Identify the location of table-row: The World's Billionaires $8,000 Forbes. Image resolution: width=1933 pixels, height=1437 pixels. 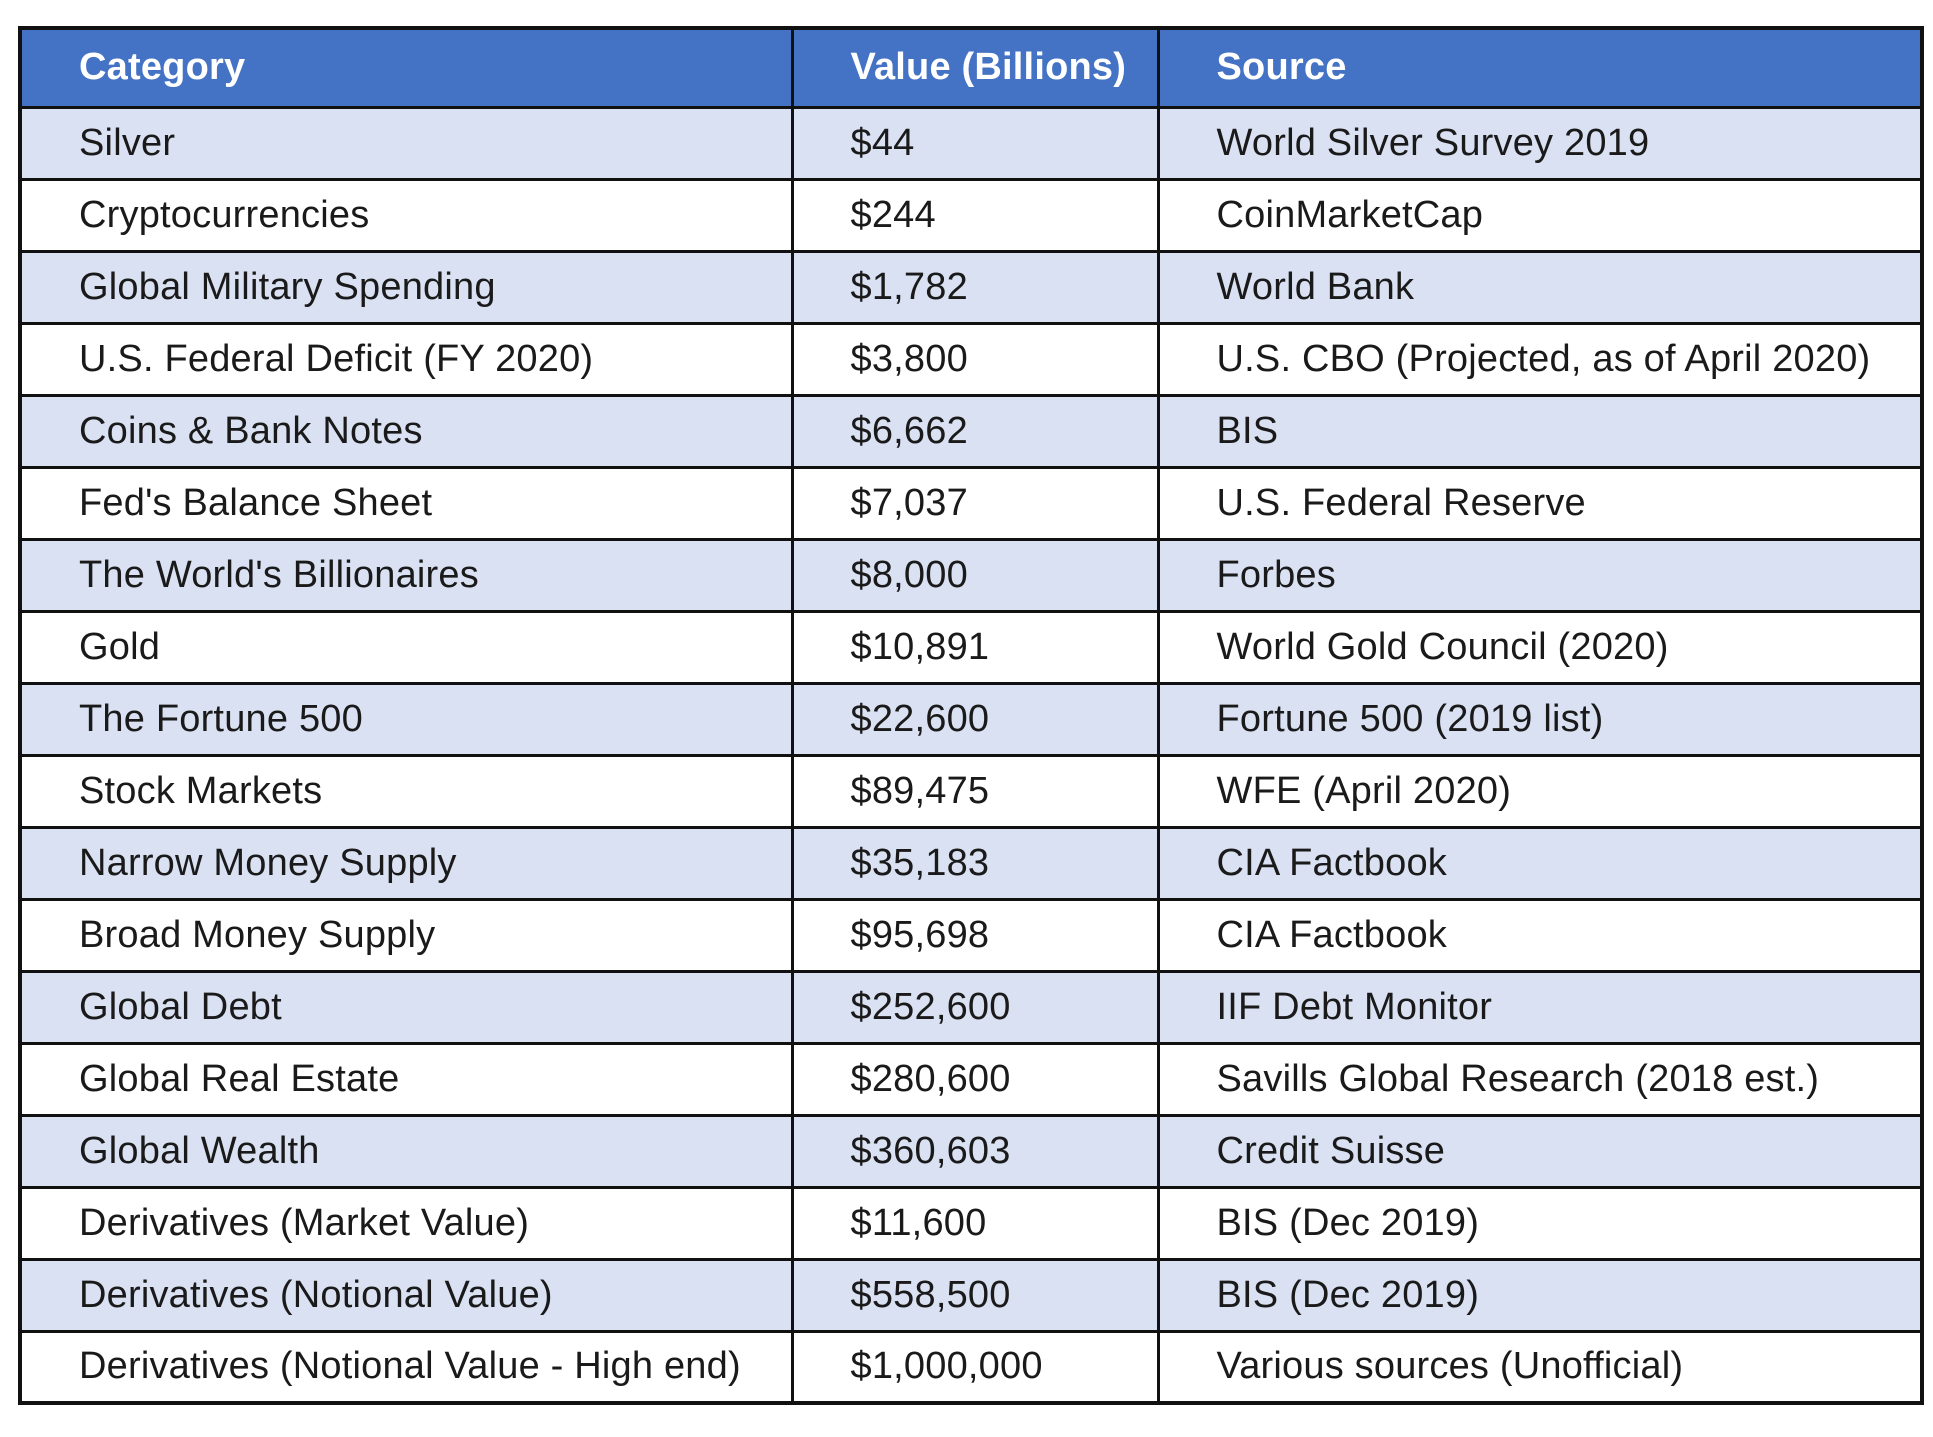
(971, 575).